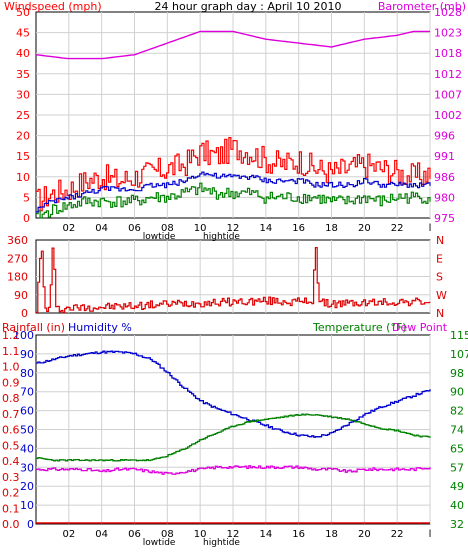  I want to click on humidity-axis-tick: 10, so click(27, 505).